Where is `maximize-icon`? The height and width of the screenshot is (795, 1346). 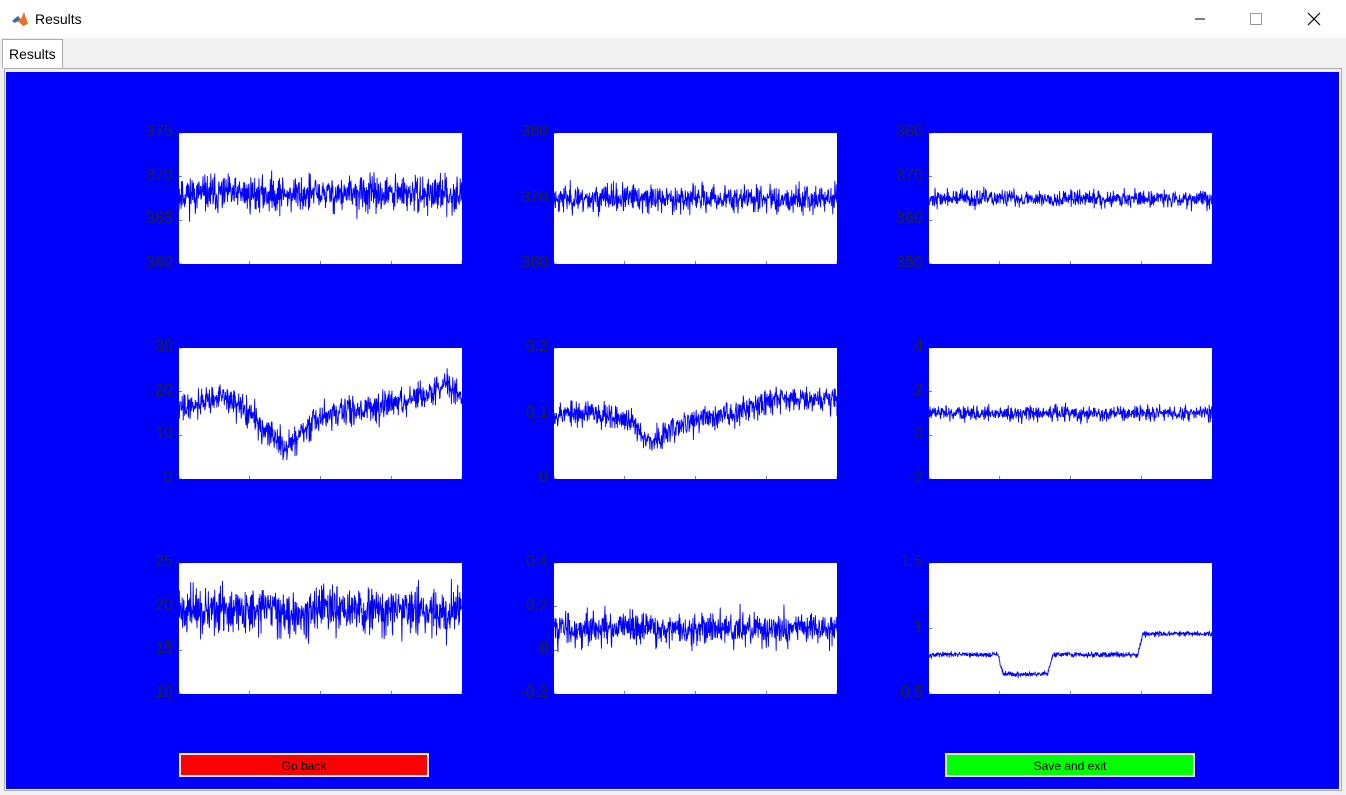 maximize-icon is located at coordinates (1256, 19).